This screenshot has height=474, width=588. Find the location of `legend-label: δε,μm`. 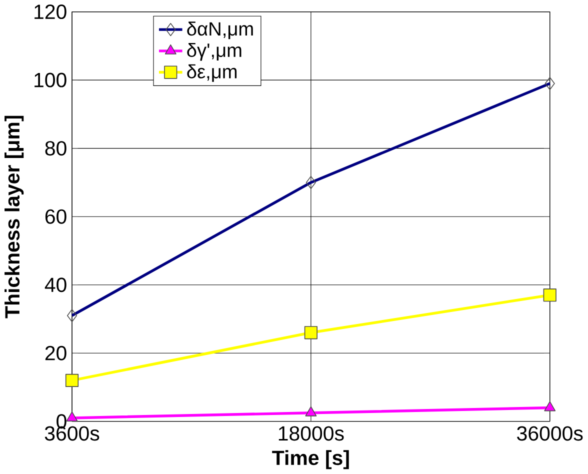

legend-label: δε,μm is located at coordinates (212, 73).